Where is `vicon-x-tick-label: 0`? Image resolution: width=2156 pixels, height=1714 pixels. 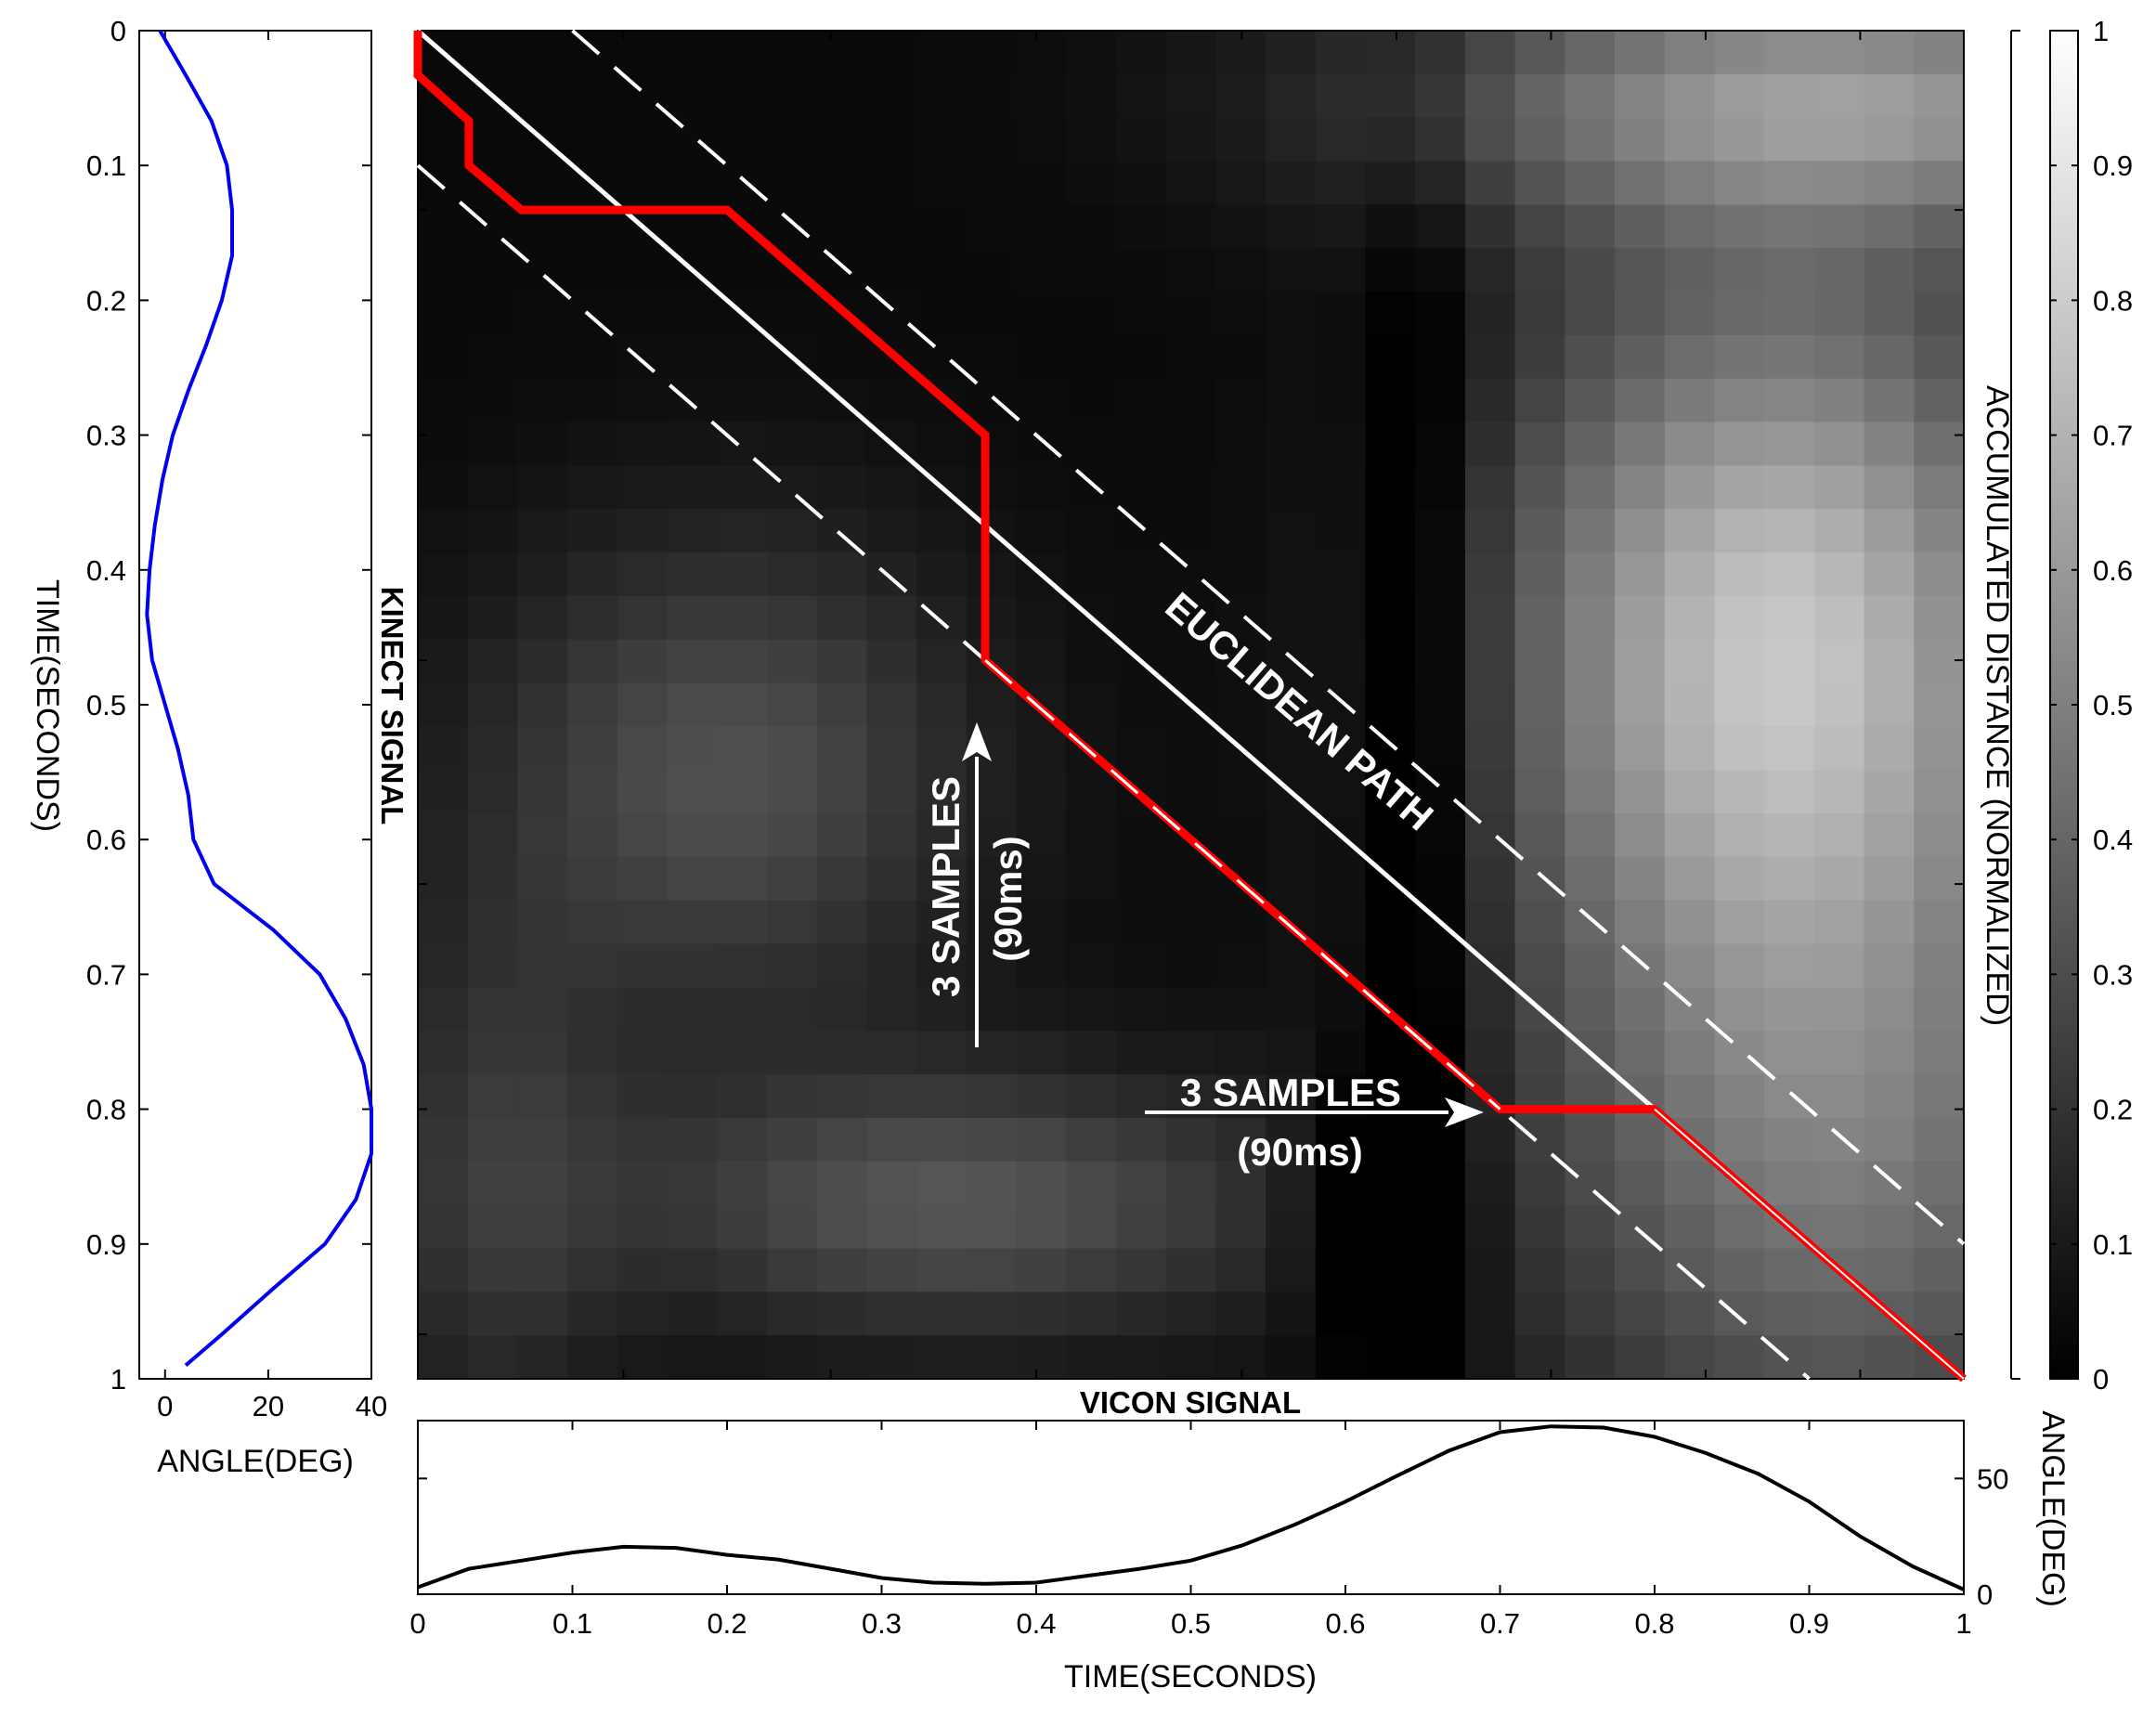
vicon-x-tick-label: 0 is located at coordinates (417, 1623).